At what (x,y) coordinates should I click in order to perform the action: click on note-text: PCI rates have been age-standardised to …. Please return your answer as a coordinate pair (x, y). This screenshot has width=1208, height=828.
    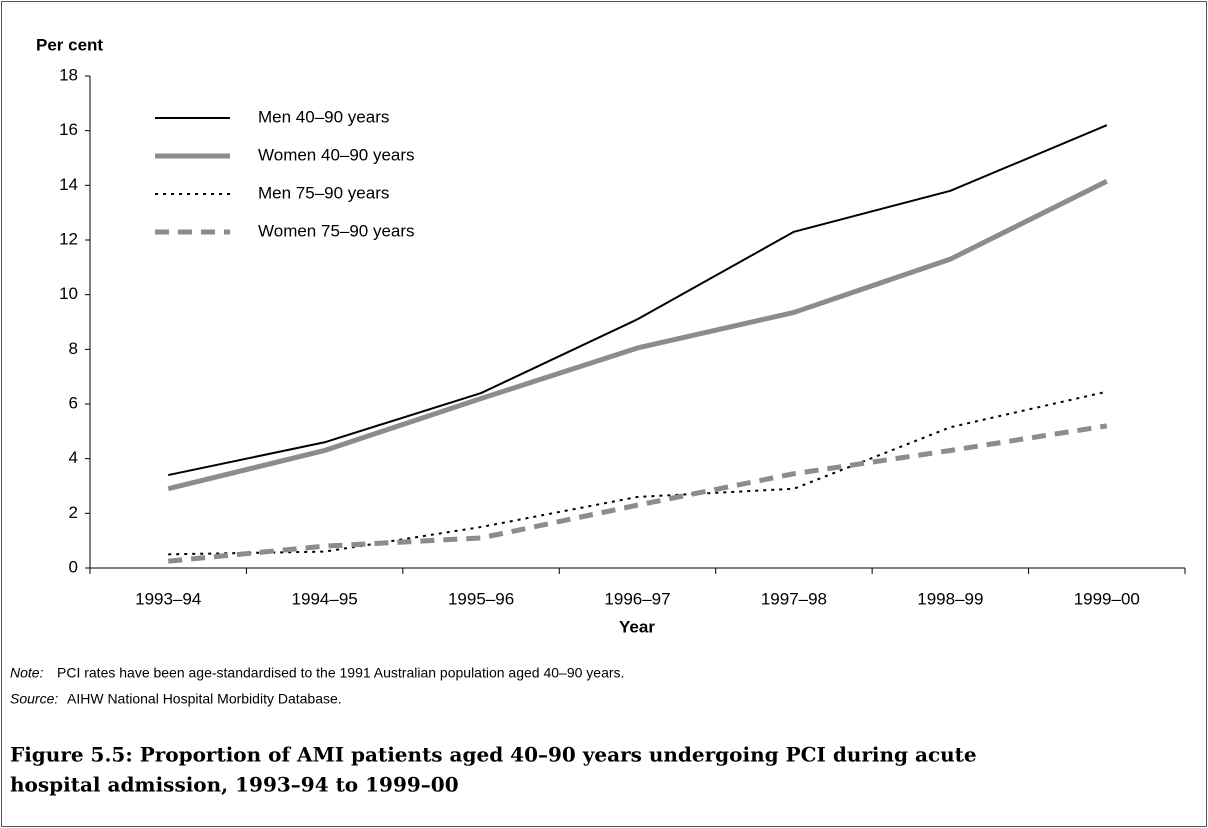
    Looking at the image, I should click on (340, 673).